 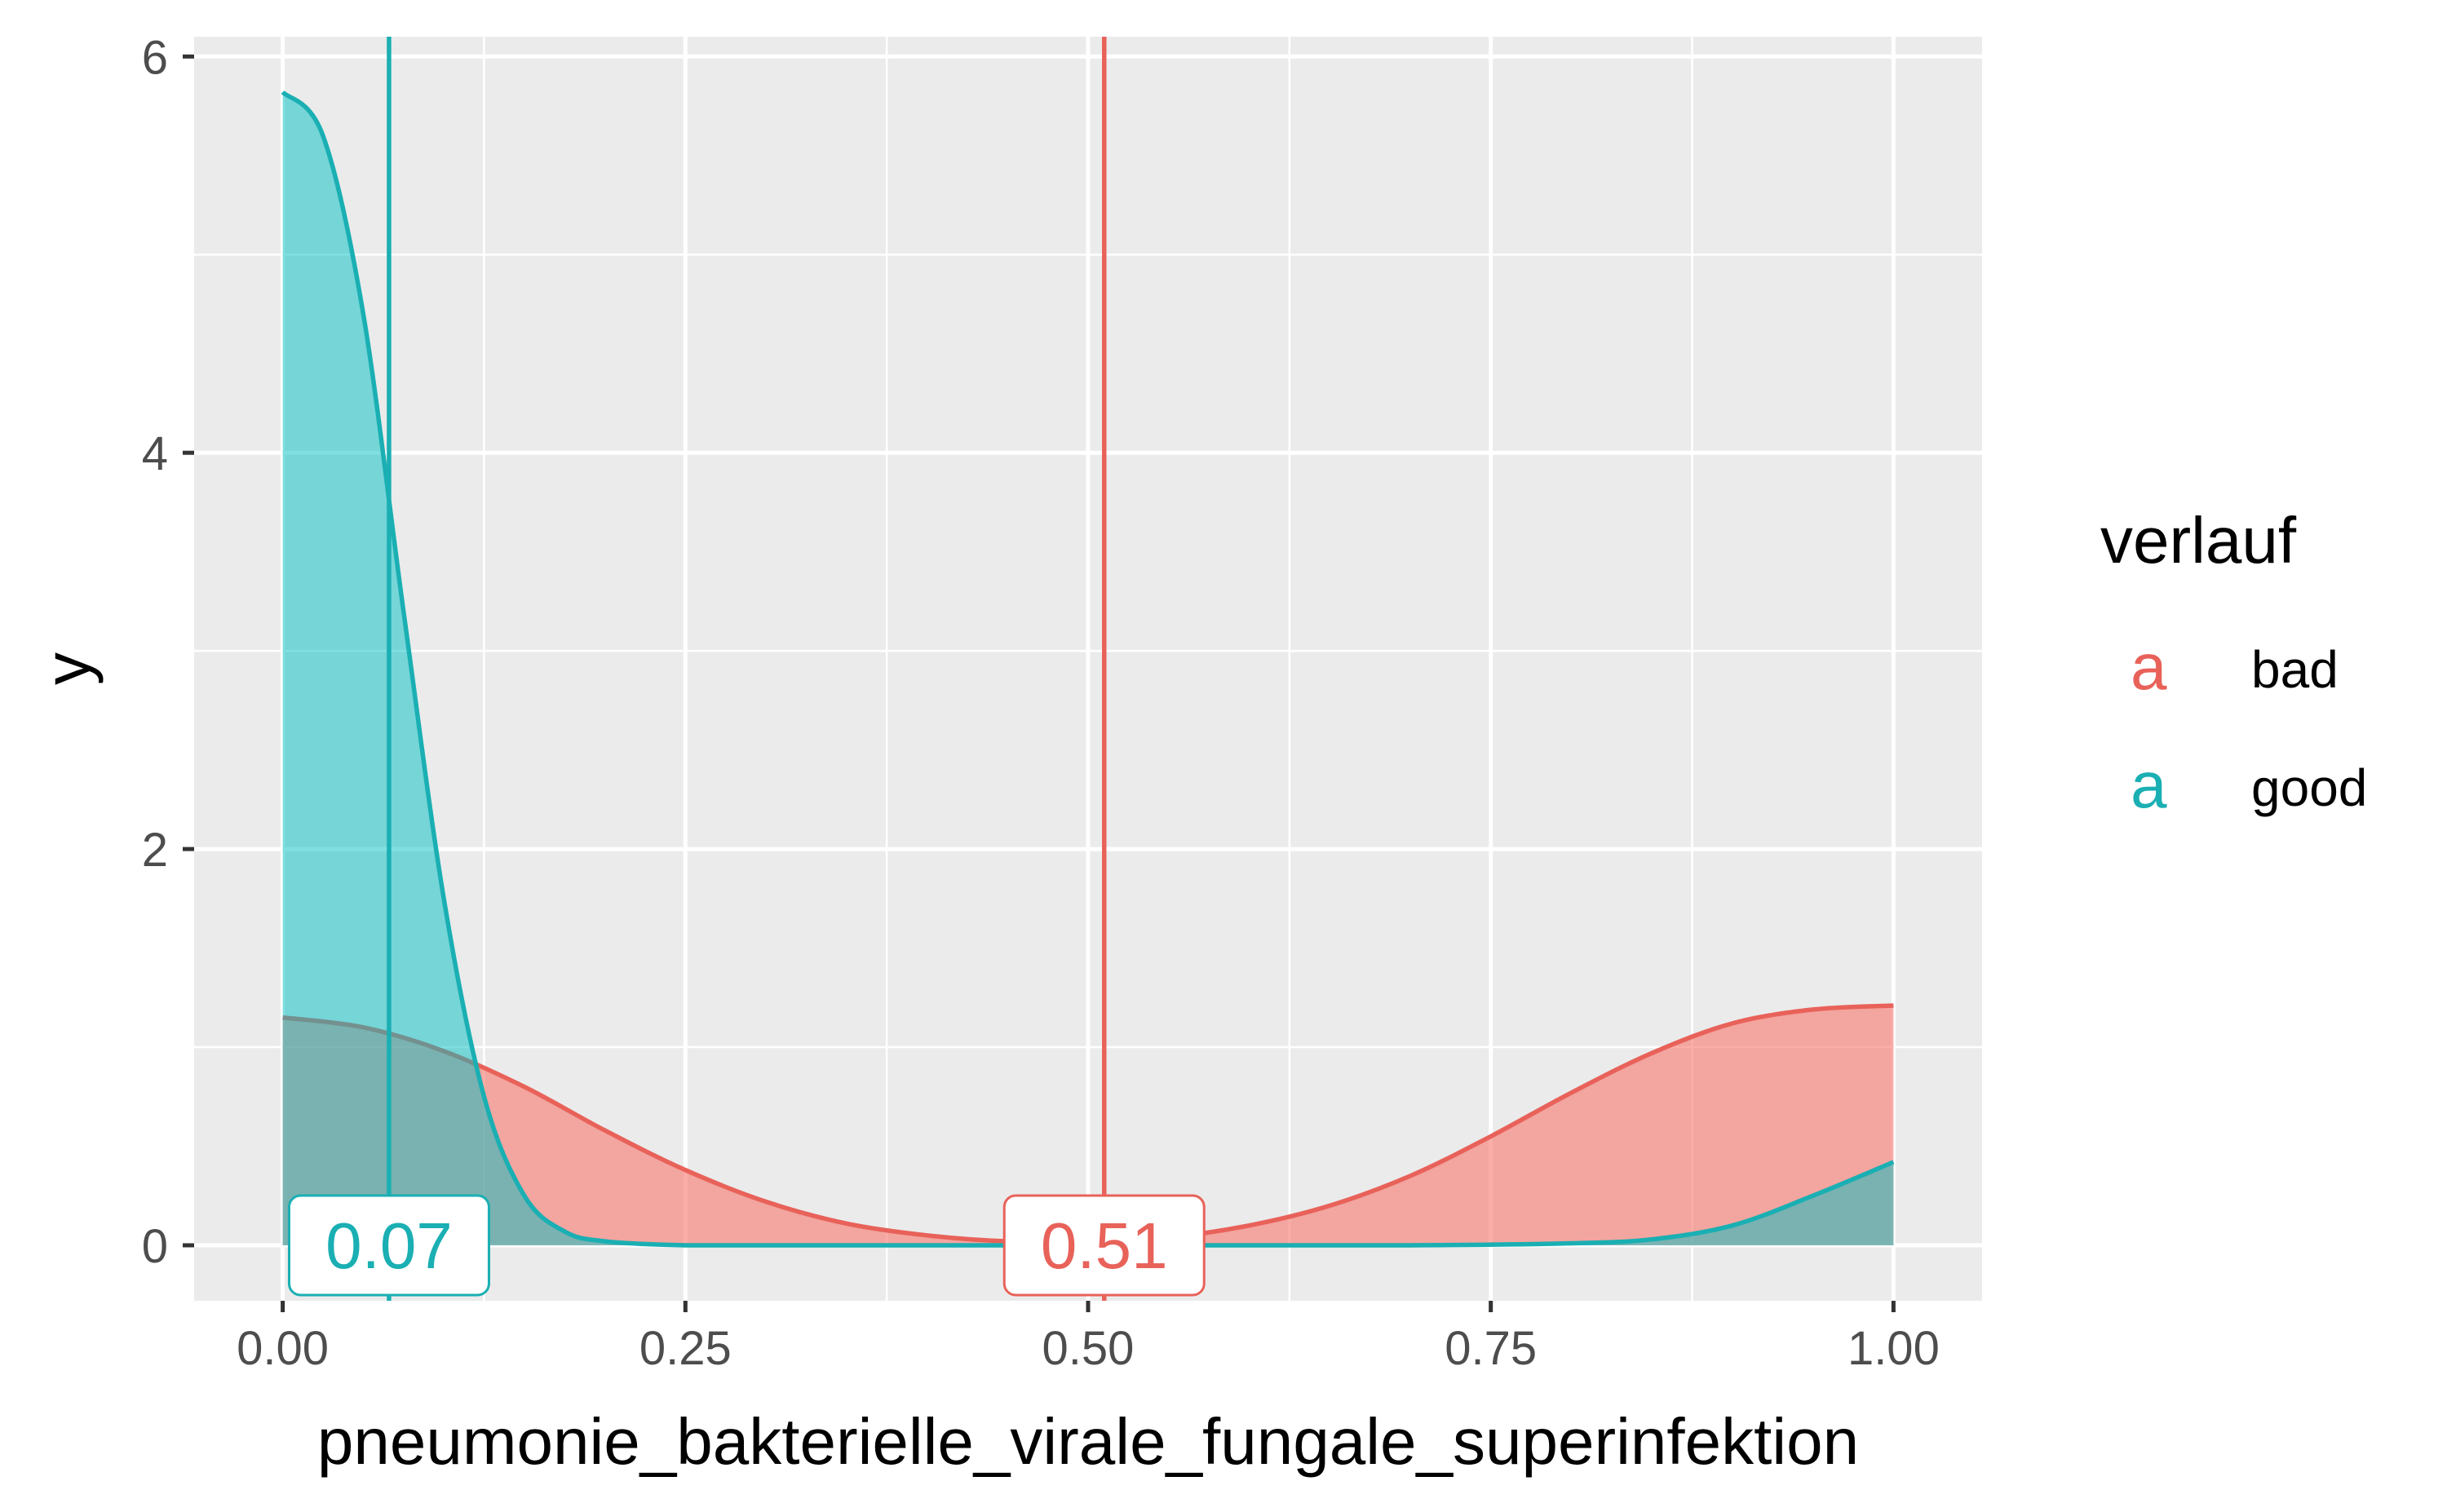 I want to click on legend-title: verlauf, so click(x=2198, y=540).